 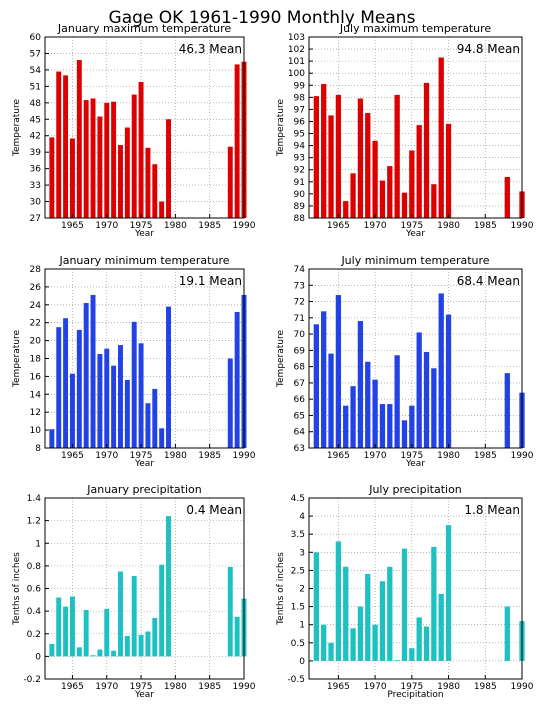 What do you see at coordinates (302, 590) in the screenshot?
I see `y-tick-label: 2` at bounding box center [302, 590].